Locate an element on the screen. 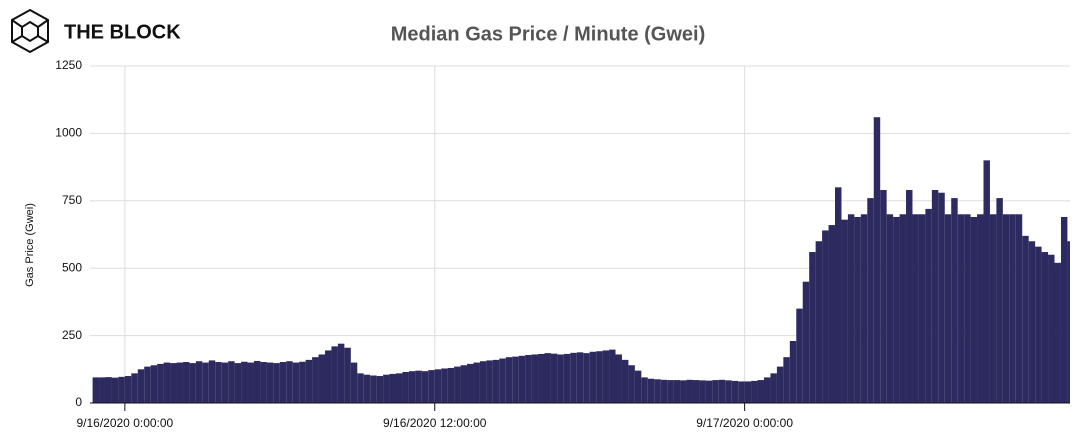  logo-icon is located at coordinates (30, 31).